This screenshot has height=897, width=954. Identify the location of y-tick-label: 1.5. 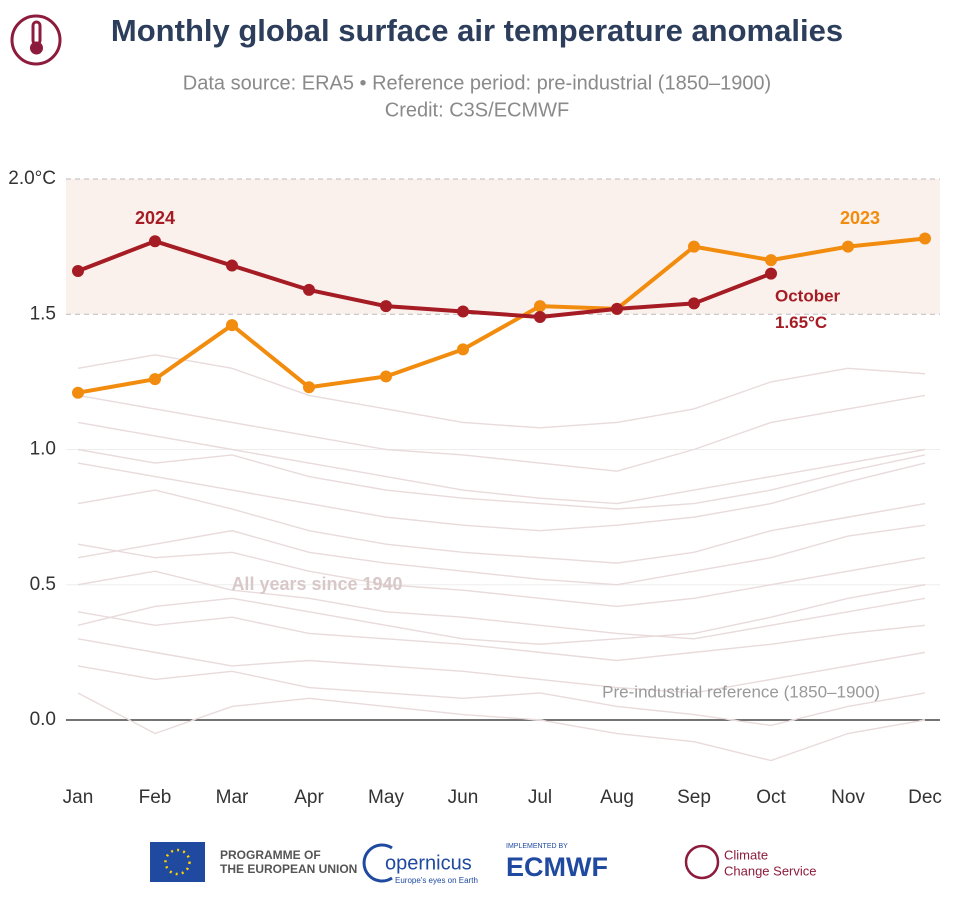
(43, 313).